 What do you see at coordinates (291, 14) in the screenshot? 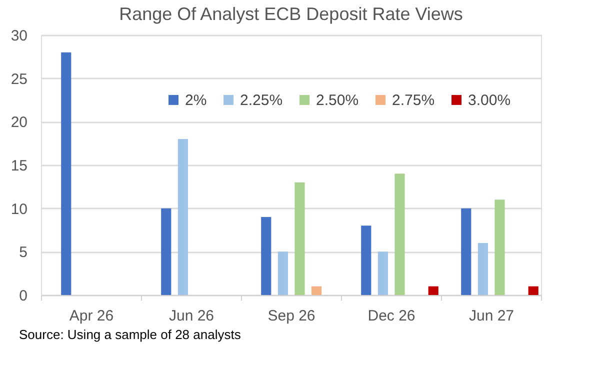
I see `chart-title: Range Of Analyst ECB Deposit Rate Views` at bounding box center [291, 14].